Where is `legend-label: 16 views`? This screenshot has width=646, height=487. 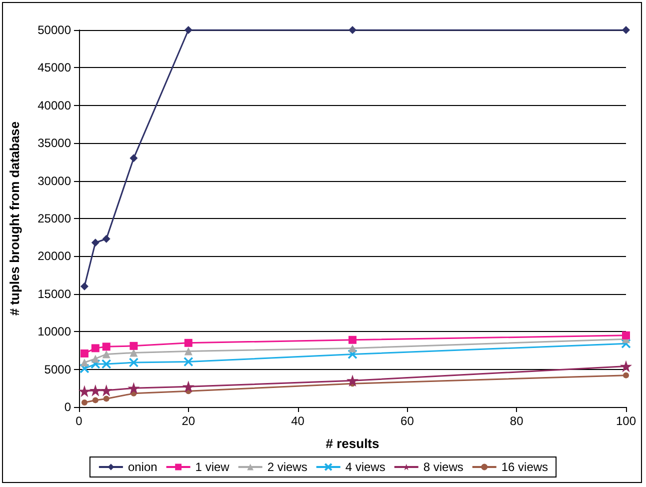 legend-label: 16 views is located at coordinates (524, 467).